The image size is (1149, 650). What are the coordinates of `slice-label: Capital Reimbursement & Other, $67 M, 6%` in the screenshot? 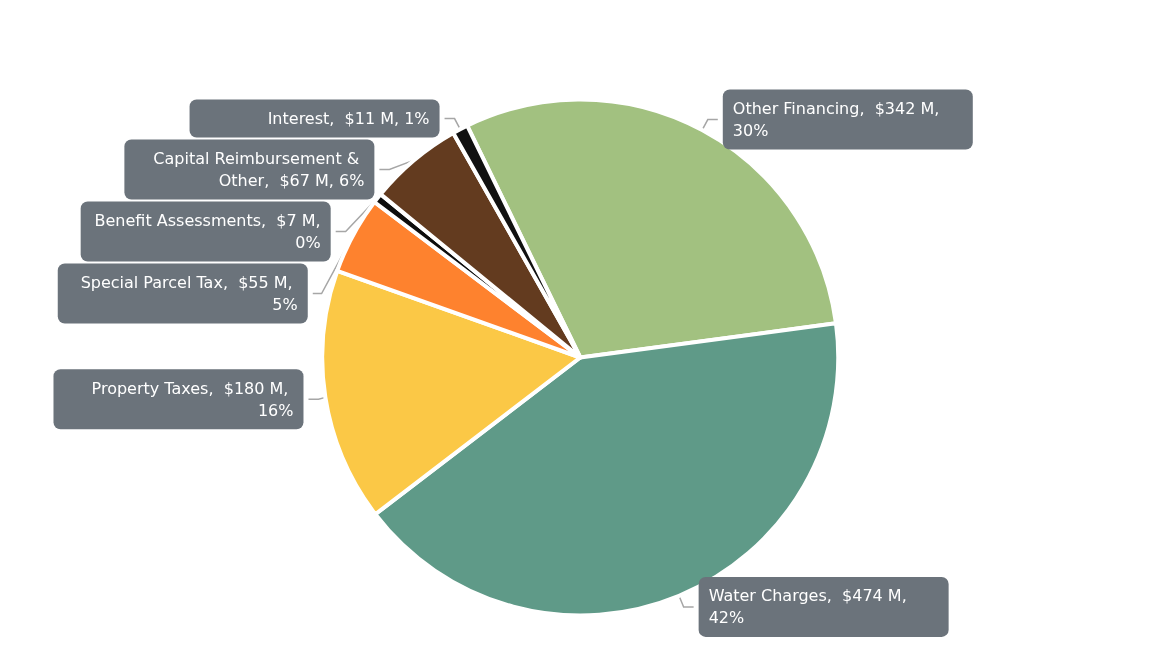 It's located at (259, 170).